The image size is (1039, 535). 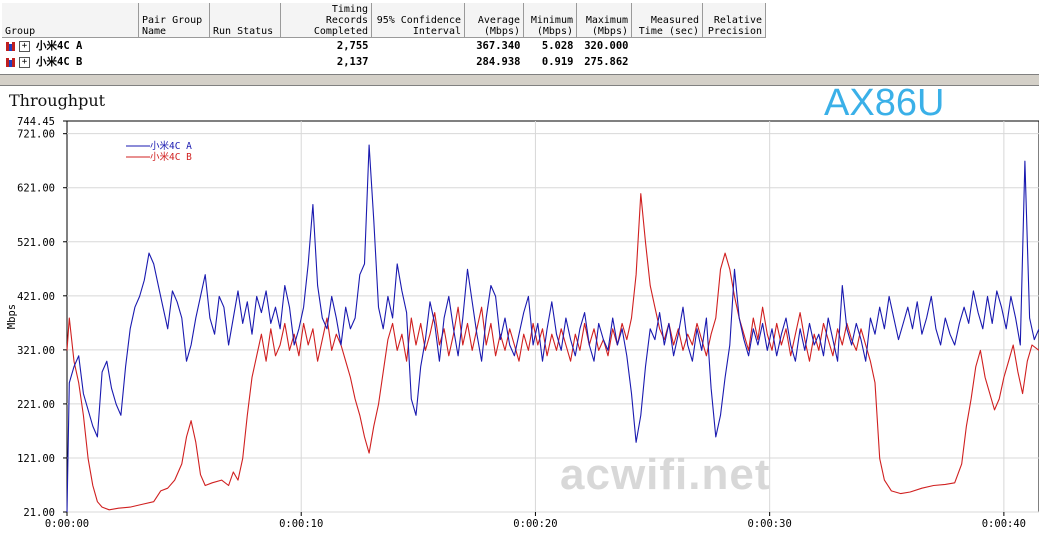 What do you see at coordinates (36, 122) in the screenshot?
I see `y-tick-label: 744.45` at bounding box center [36, 122].